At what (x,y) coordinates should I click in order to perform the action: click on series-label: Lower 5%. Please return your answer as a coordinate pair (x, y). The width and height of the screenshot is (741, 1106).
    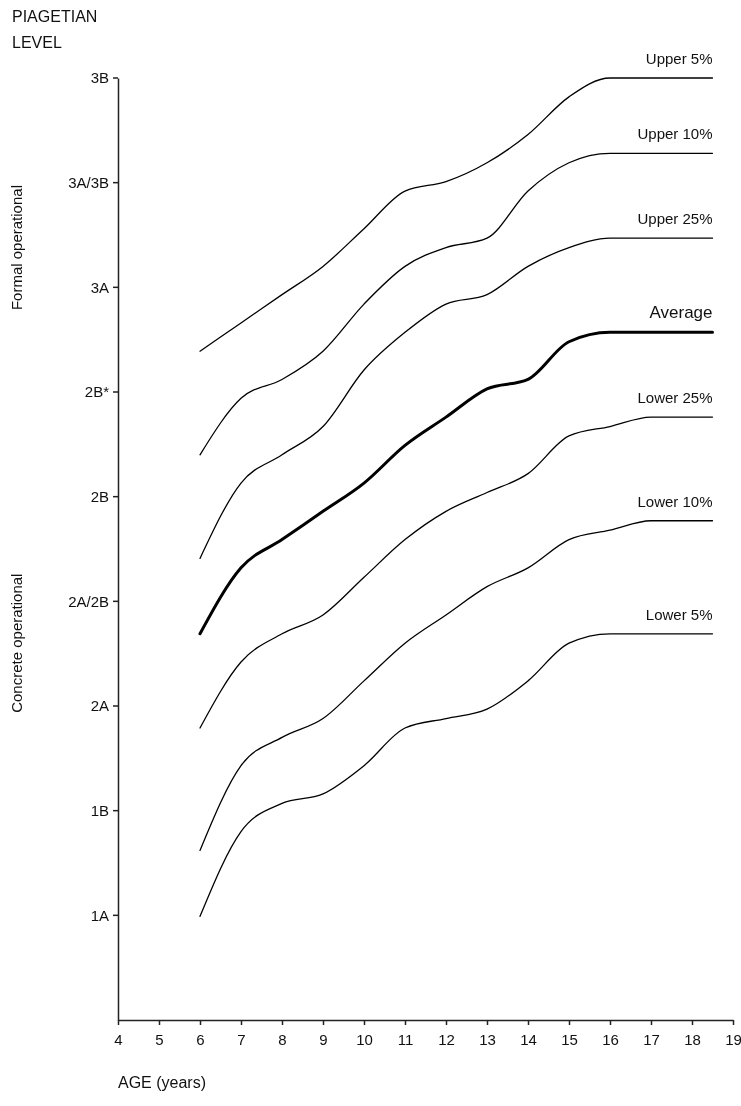
    Looking at the image, I should click on (679, 614).